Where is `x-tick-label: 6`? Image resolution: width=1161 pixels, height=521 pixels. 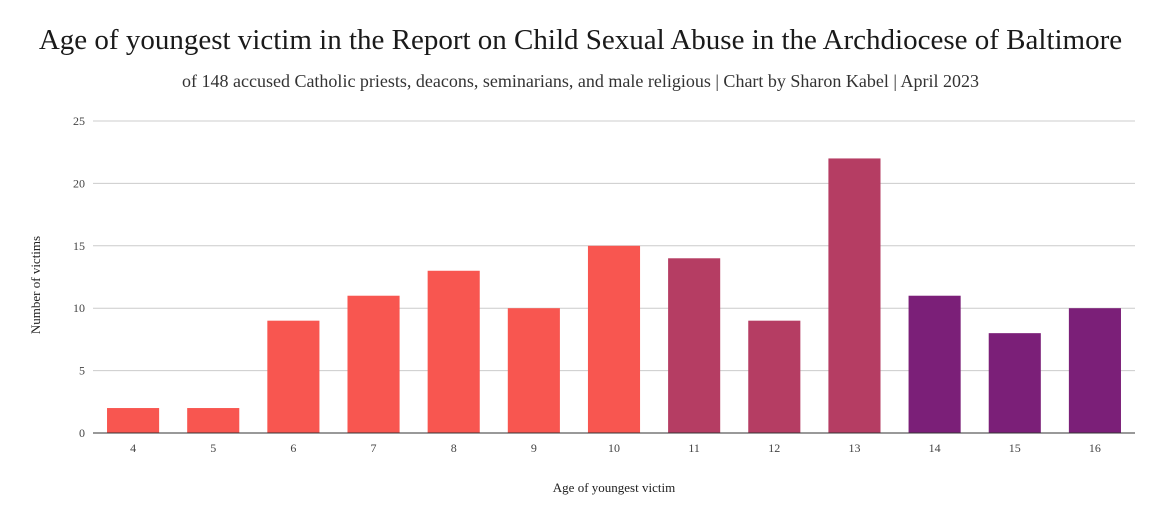 x-tick-label: 6 is located at coordinates (293, 448).